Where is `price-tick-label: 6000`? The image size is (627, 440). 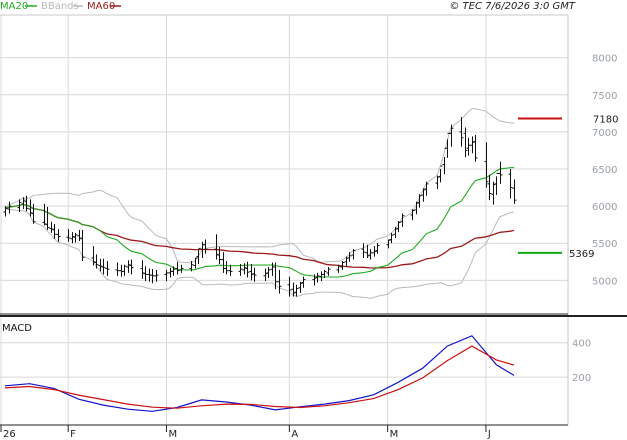 price-tick-label: 6000 is located at coordinates (604, 207).